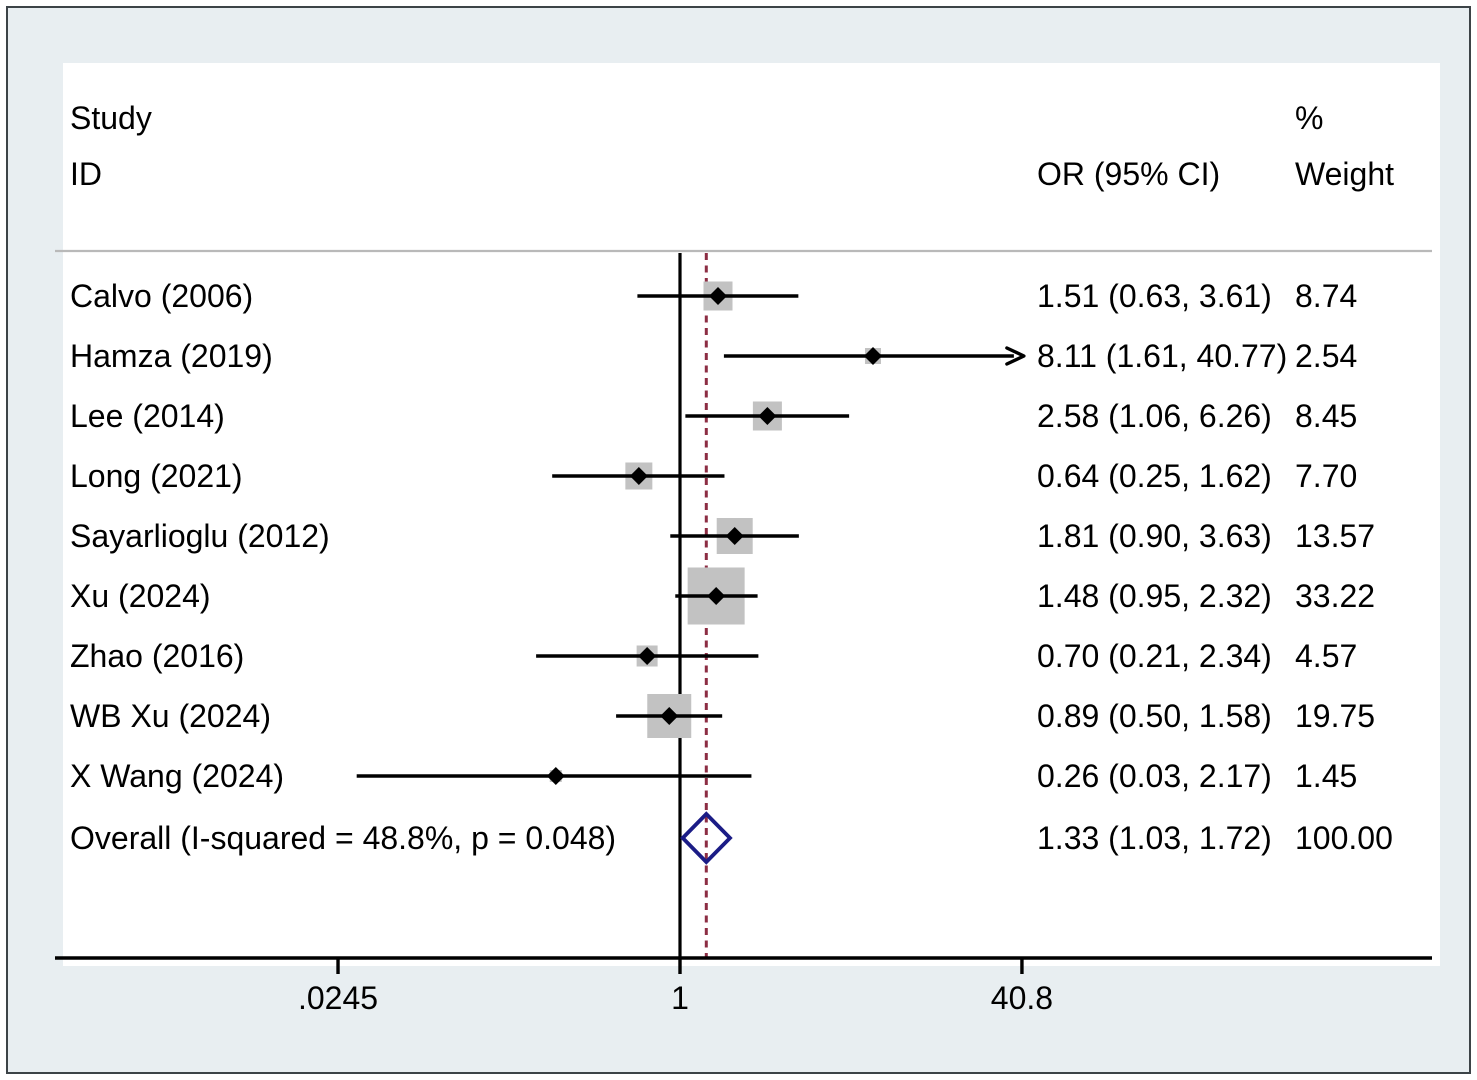 This screenshot has height=1080, width=1477. I want to click on or-ci-value: 8.11 (1.61, 40.77), so click(1162, 356).